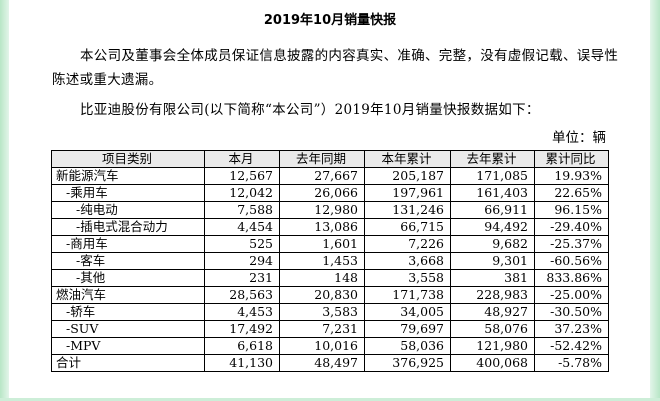 The image size is (660, 401). What do you see at coordinates (571, 176) in the screenshot?
I see `cell-value: 19.93%` at bounding box center [571, 176].